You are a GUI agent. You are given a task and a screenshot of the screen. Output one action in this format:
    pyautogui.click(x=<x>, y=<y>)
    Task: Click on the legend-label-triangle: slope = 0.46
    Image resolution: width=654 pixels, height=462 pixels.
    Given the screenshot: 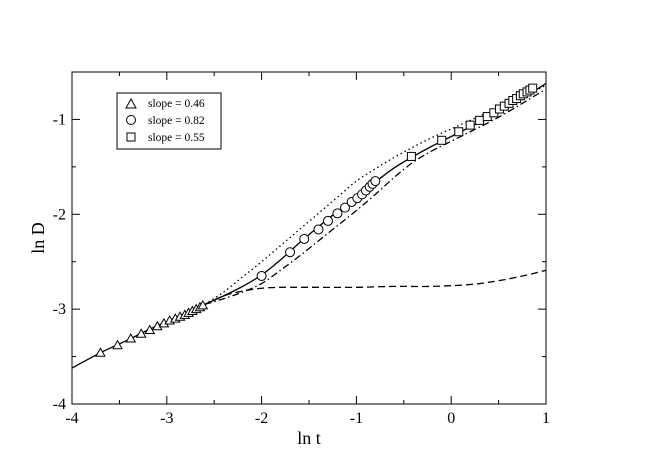 What is the action you would take?
    pyautogui.click(x=176, y=104)
    